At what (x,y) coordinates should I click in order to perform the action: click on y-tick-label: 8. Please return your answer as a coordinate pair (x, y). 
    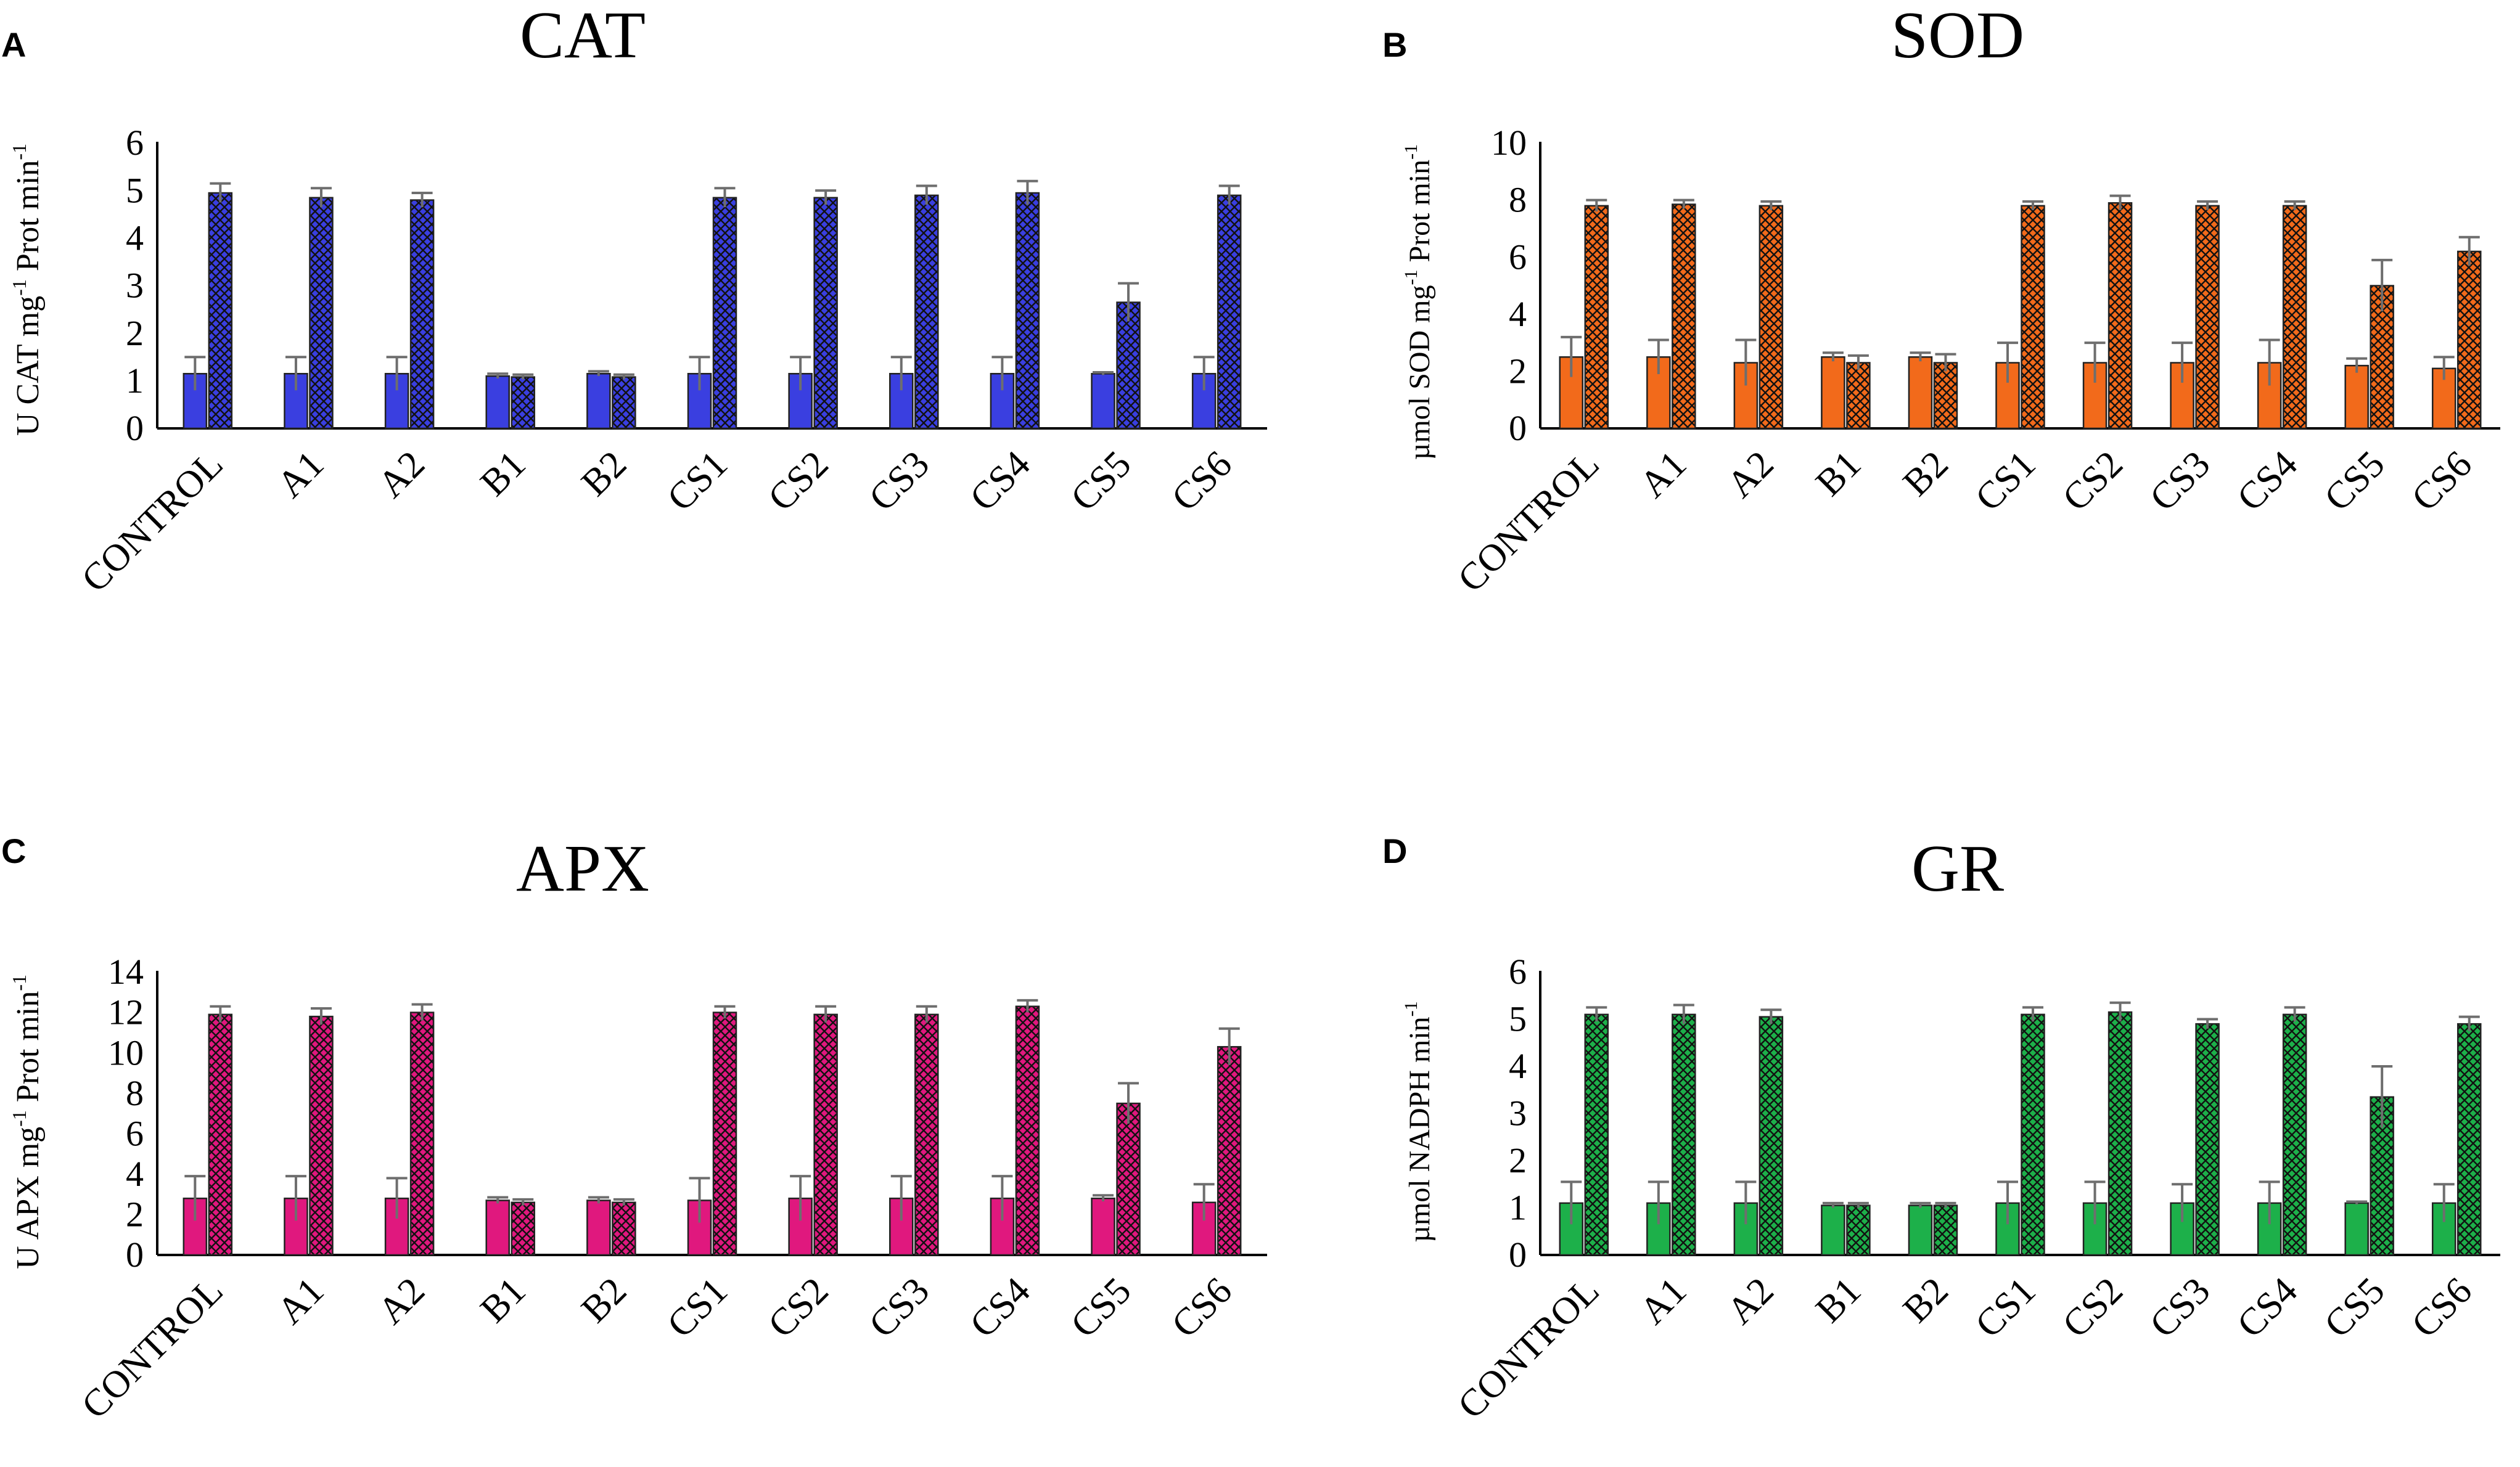
    Looking at the image, I should click on (1518, 200).